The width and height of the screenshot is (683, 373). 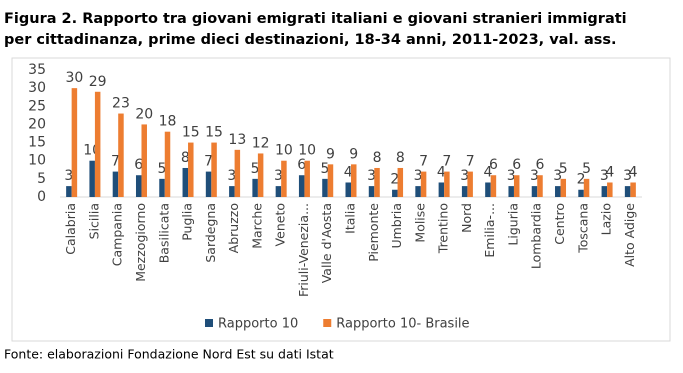 I want to click on x-tick-label: Piemonte, so click(x=373, y=232).